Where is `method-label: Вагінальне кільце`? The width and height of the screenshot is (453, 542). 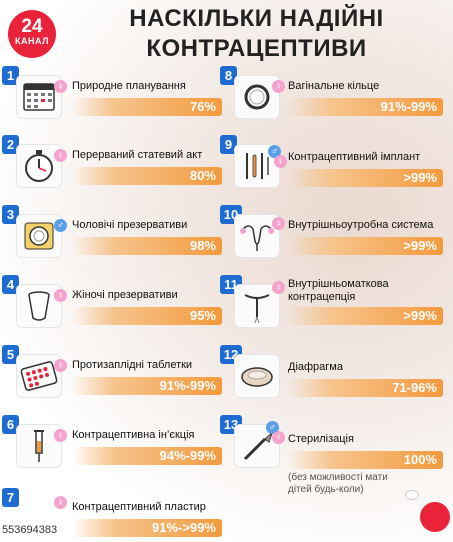
method-label: Вагінальне кільце is located at coordinates (334, 86).